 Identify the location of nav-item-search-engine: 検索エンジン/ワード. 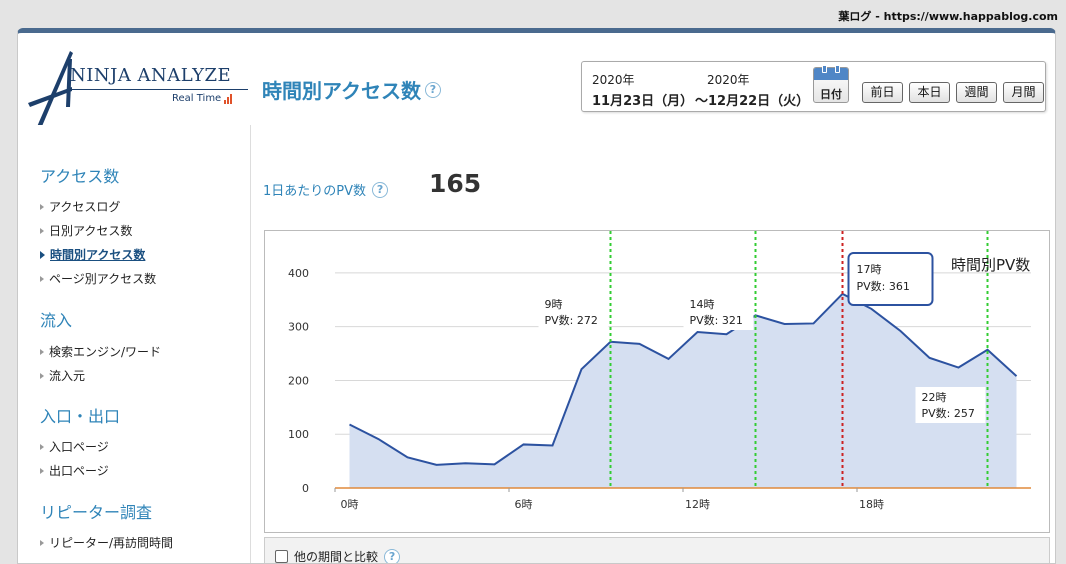
(100, 351).